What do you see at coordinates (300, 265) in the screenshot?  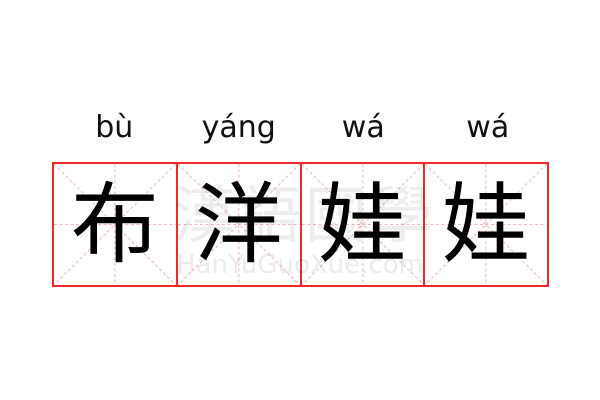 I see `watermark-url: HanYuGuoXue.com` at bounding box center [300, 265].